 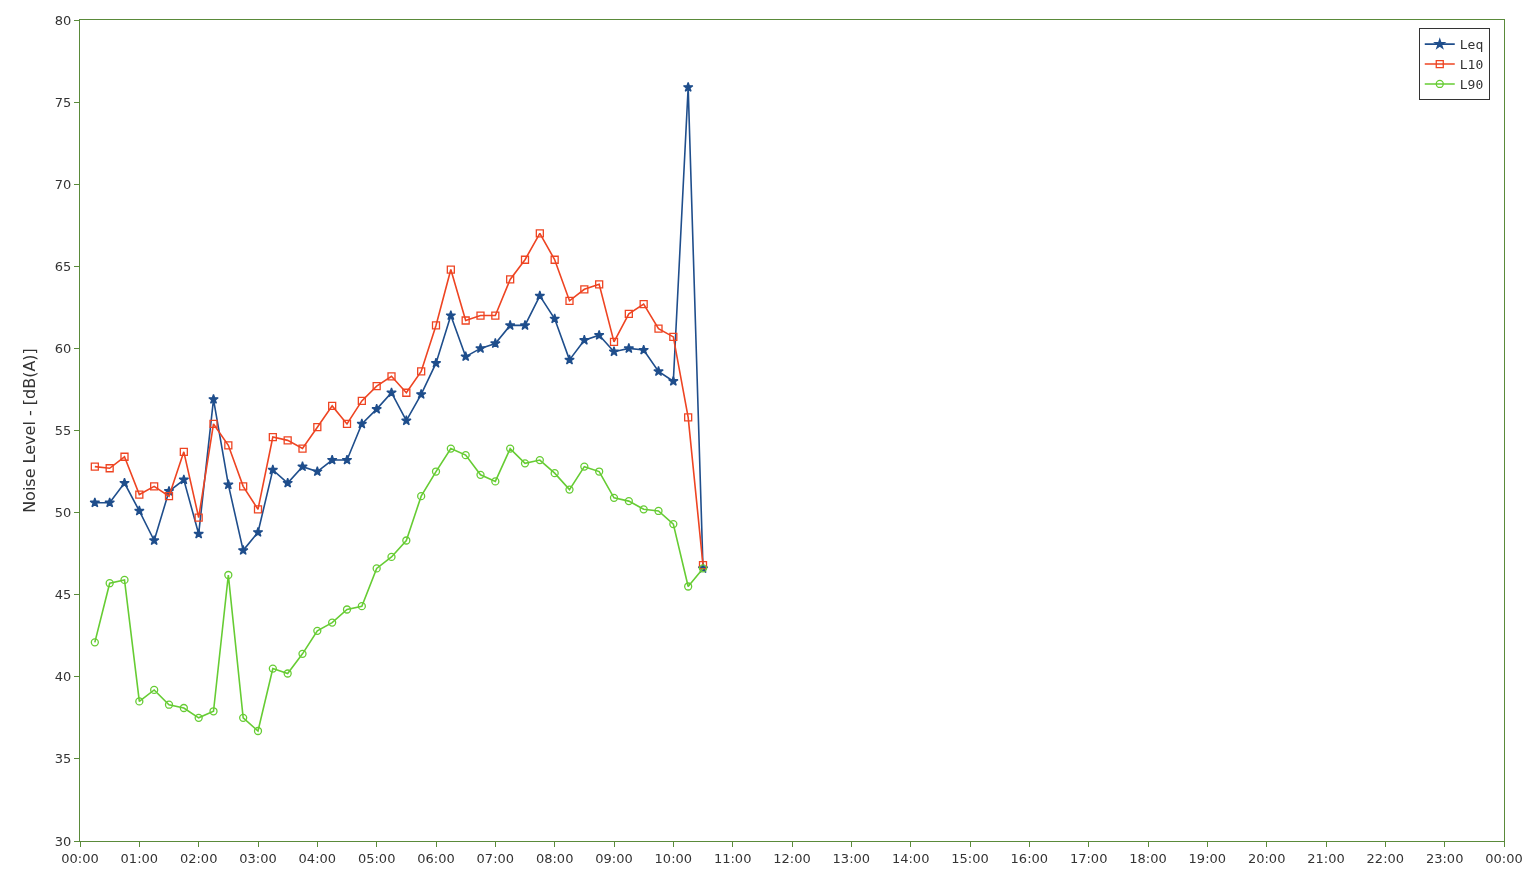 What do you see at coordinates (198, 858) in the screenshot?
I see `x-tick-label: 02:00` at bounding box center [198, 858].